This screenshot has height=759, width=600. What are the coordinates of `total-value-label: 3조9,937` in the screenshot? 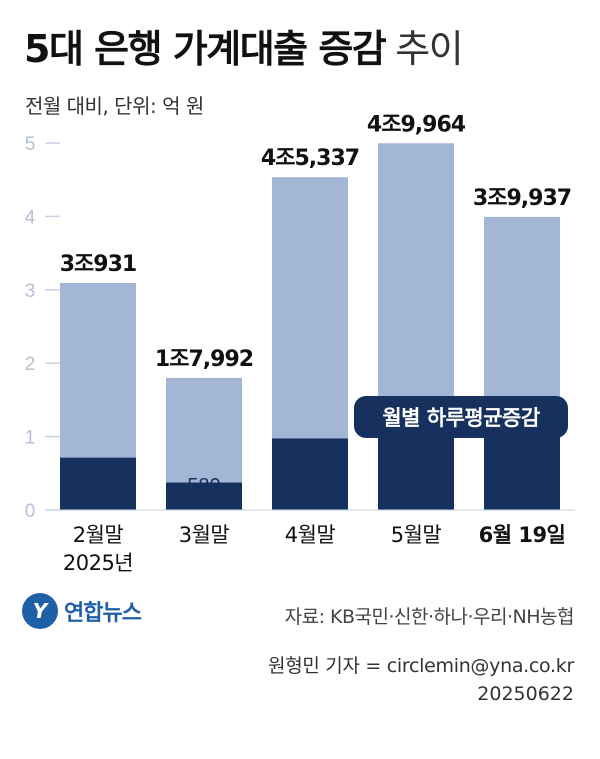 It's located at (522, 198).